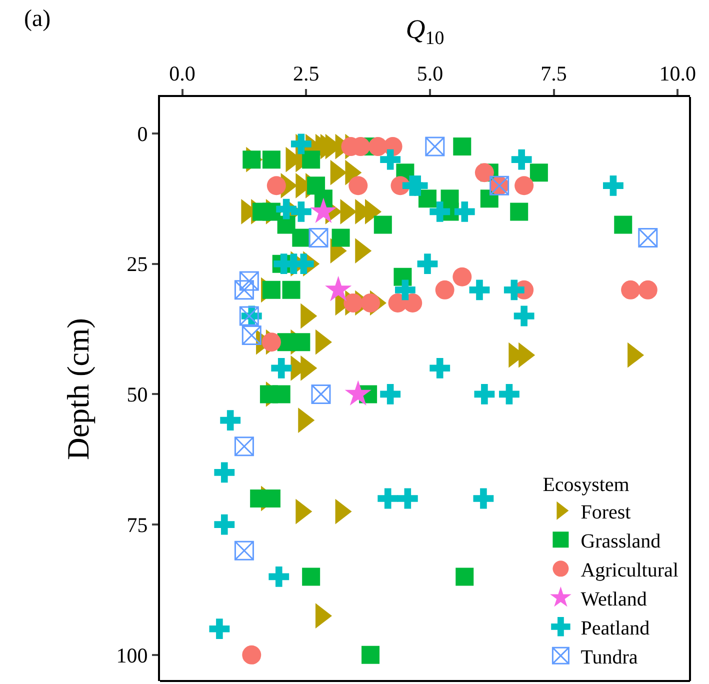 The height and width of the screenshot is (684, 709). I want to click on legend-label: Agricultural, so click(629, 570).